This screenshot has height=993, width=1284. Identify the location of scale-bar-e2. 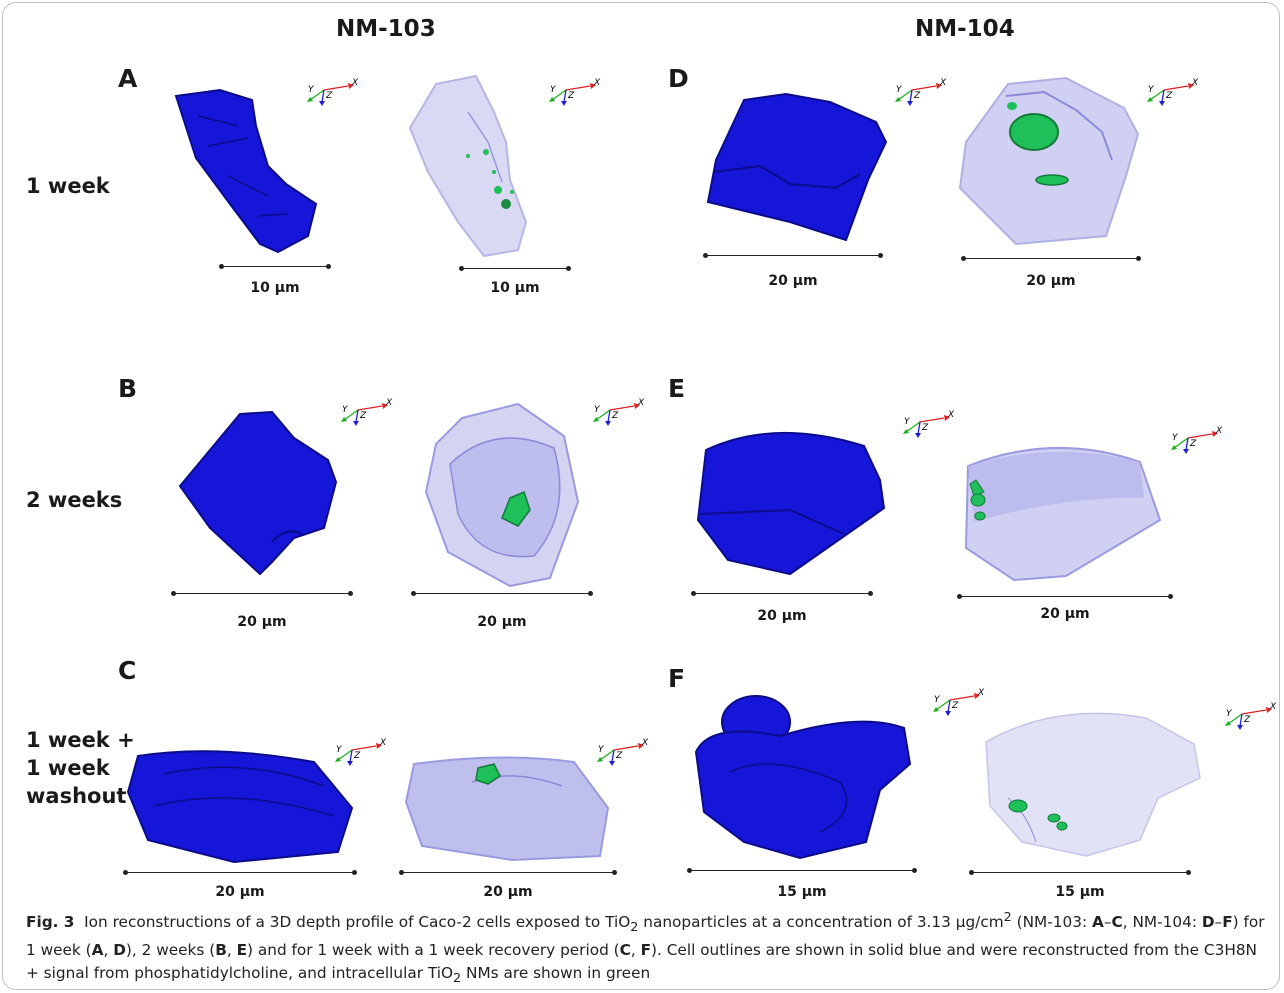
(1065, 596).